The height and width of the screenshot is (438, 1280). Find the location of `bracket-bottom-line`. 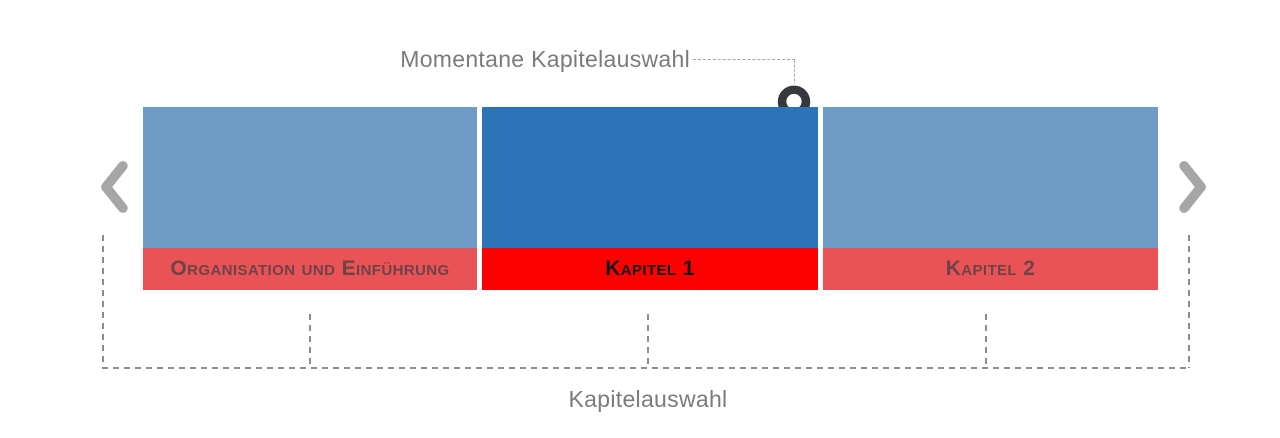

bracket-bottom-line is located at coordinates (646, 368).